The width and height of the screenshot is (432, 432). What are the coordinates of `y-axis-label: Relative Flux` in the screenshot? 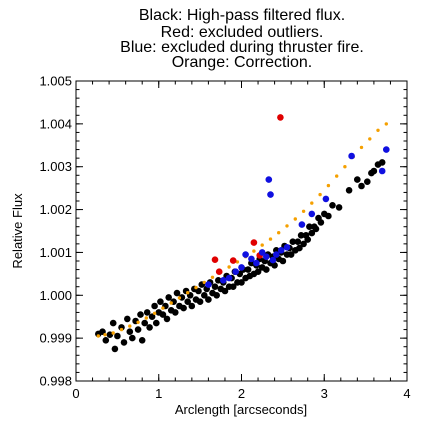 It's located at (17, 231).